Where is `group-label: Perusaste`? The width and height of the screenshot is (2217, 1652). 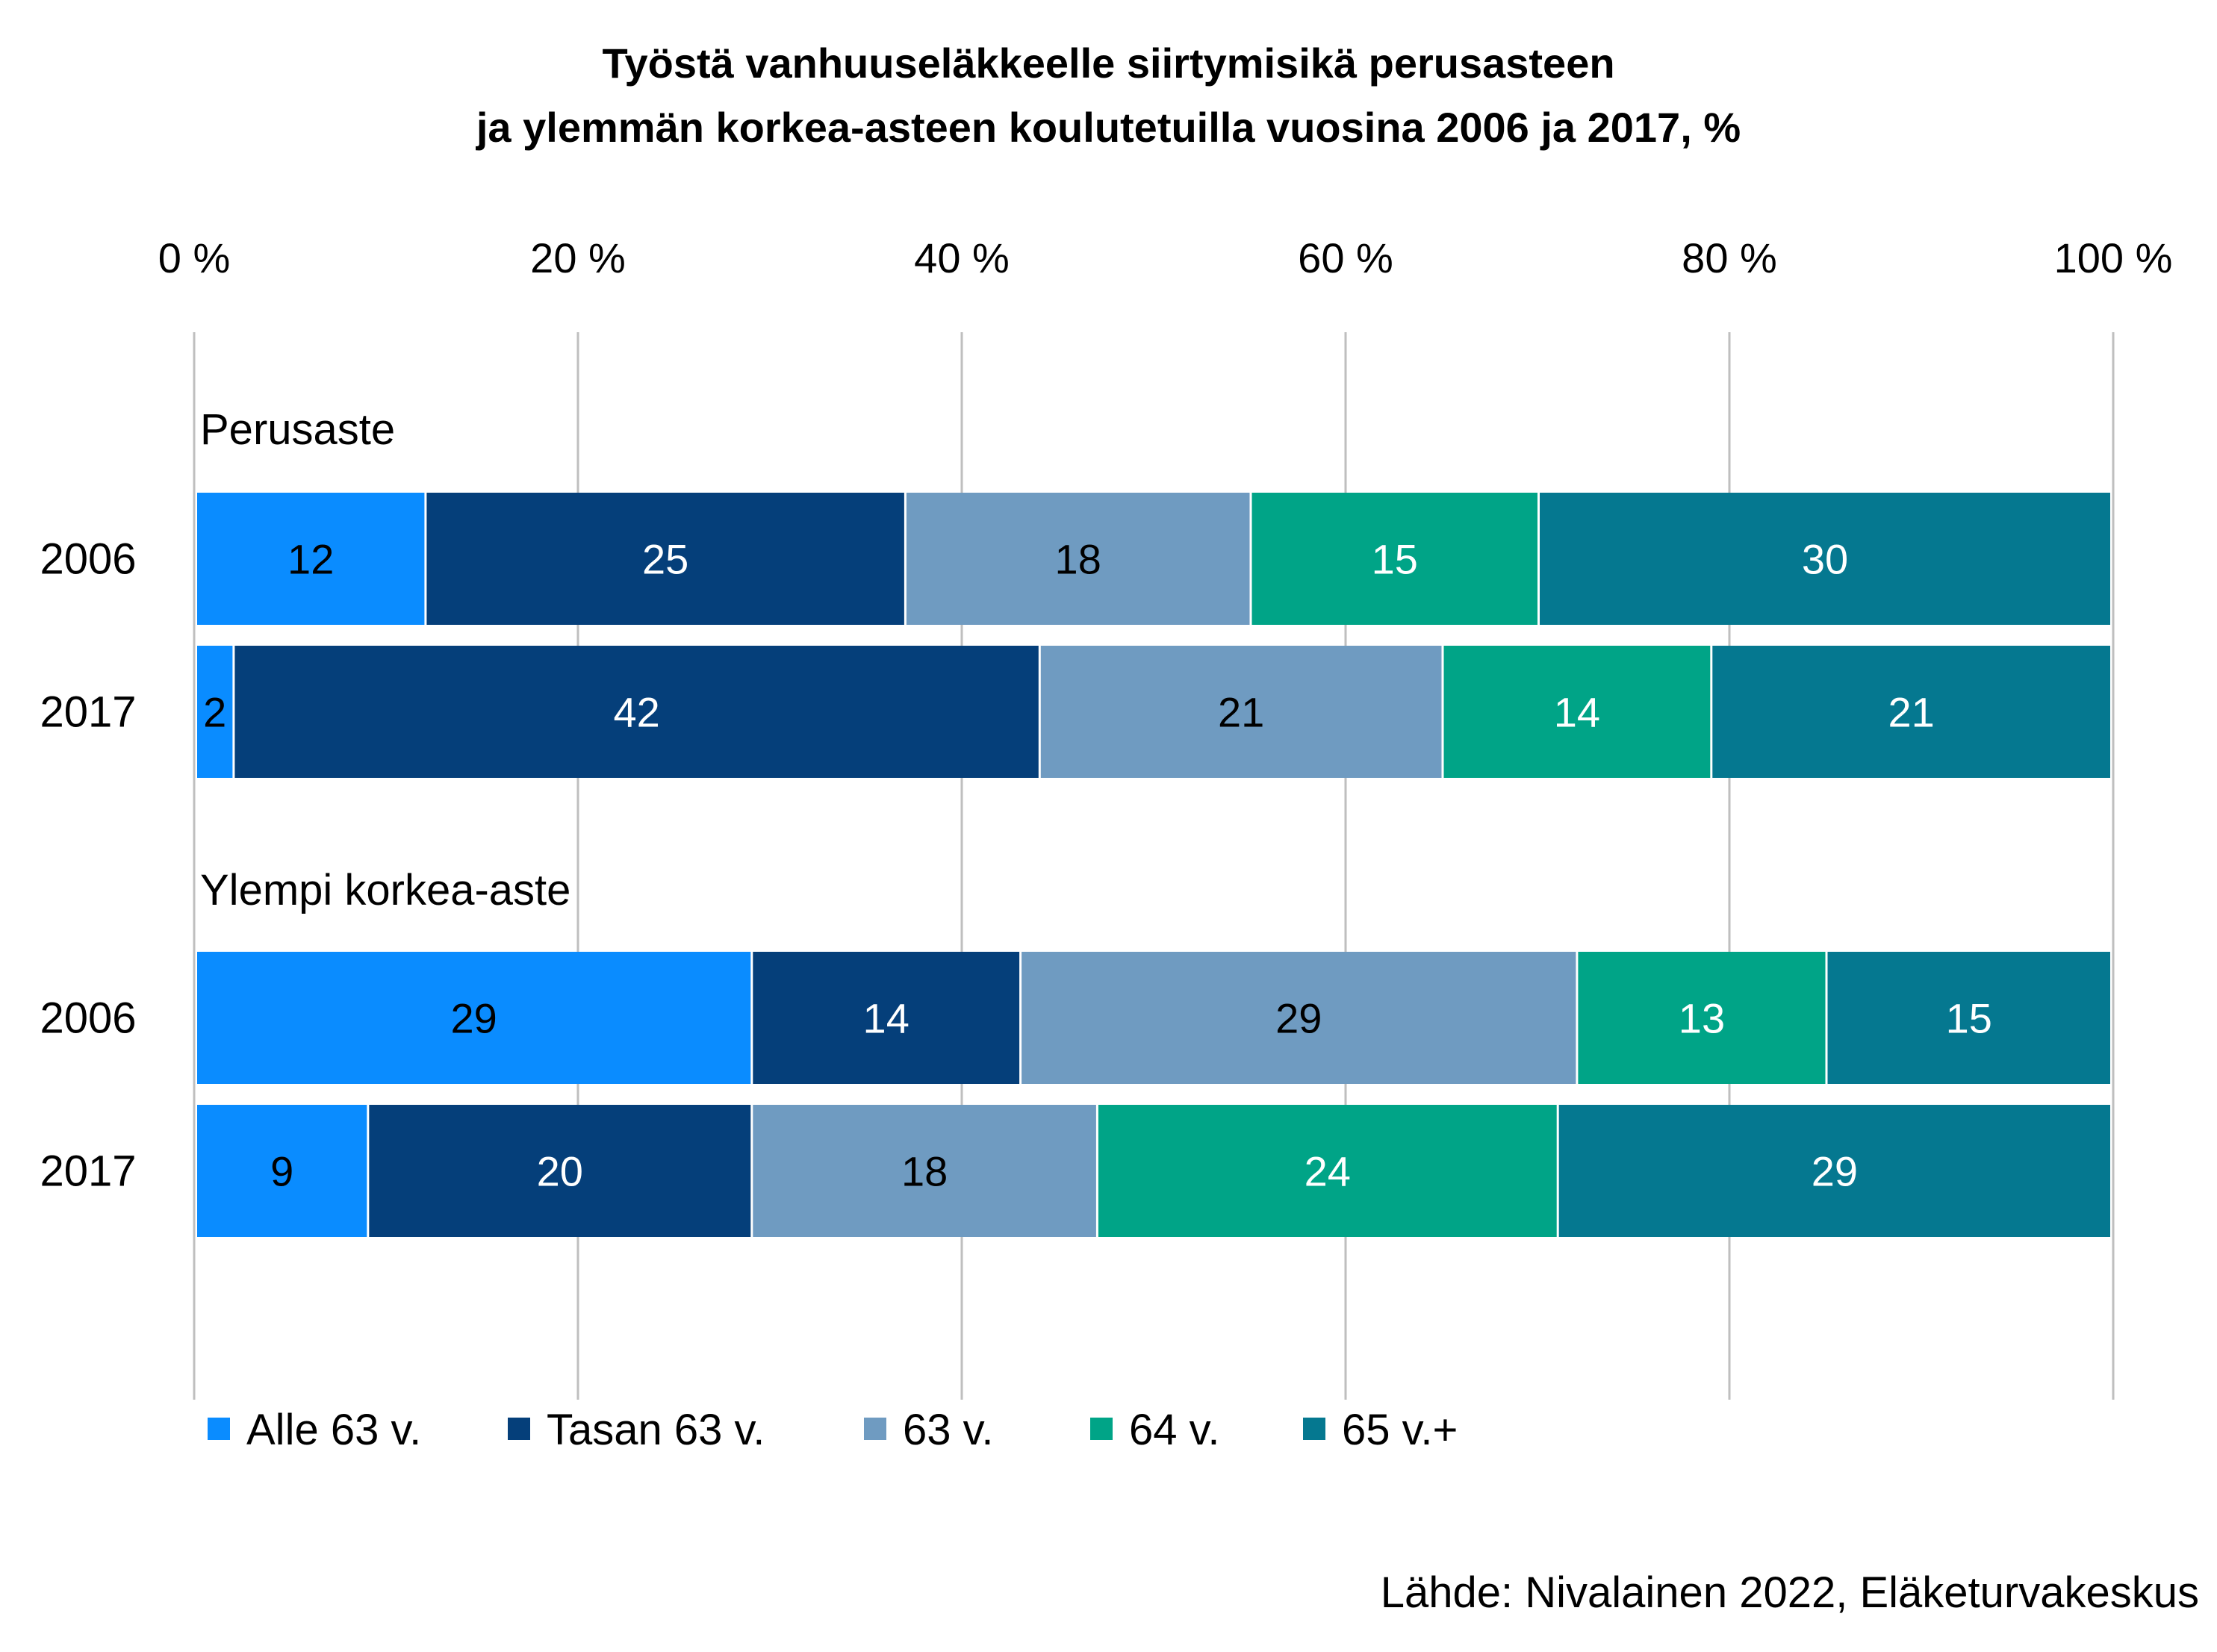
group-label: Perusaste is located at coordinates (298, 430).